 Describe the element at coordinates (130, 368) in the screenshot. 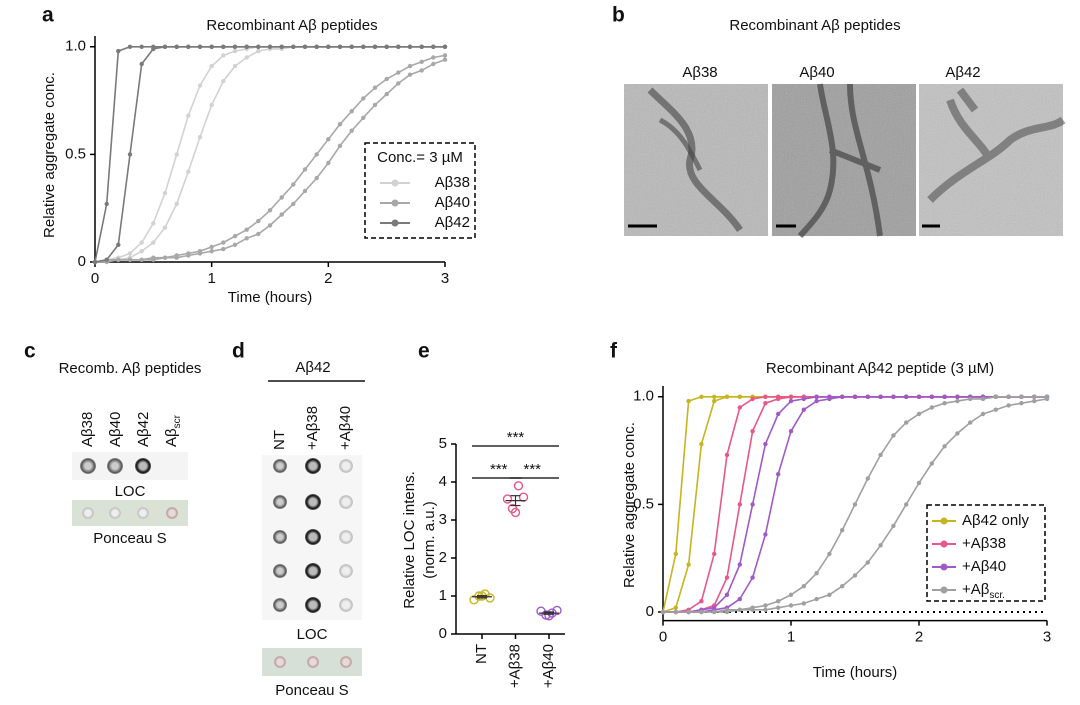

I see `panel-title: Recomb. Aβ peptides` at that location.